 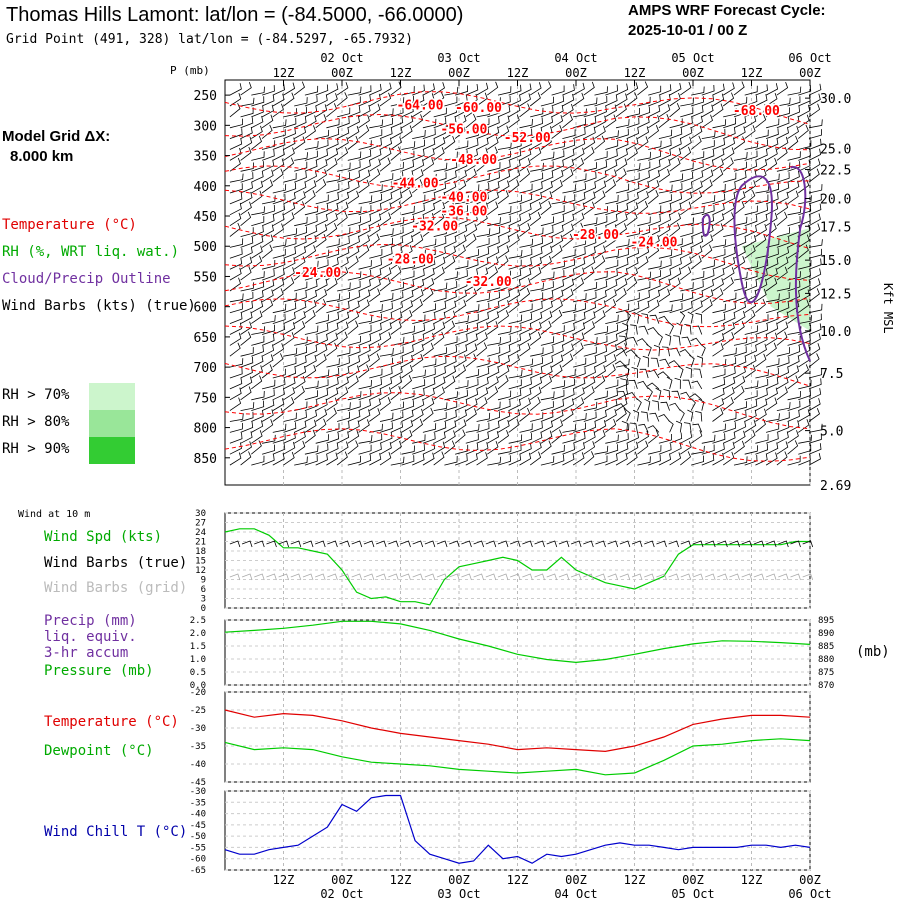 What do you see at coordinates (826, 673) in the screenshot?
I see `pressure-right-tick-label: 875` at bounding box center [826, 673].